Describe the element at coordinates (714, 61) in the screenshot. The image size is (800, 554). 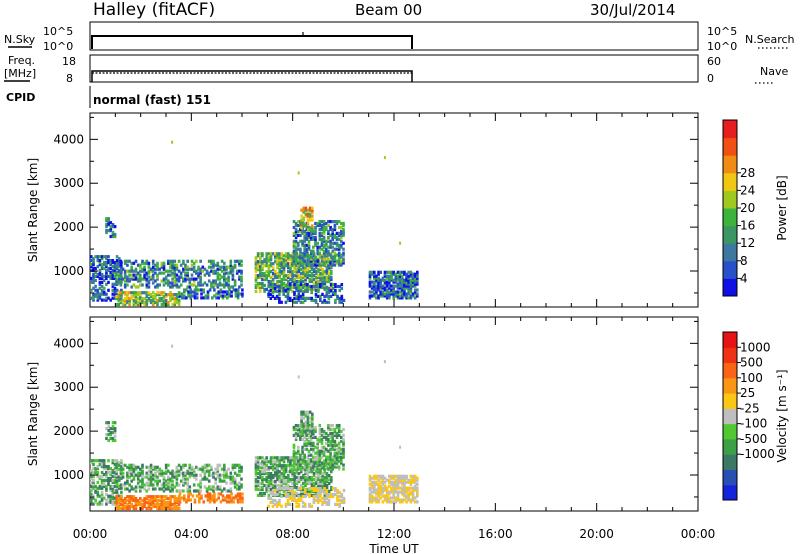
I see `nave-tick-top: 60` at that location.